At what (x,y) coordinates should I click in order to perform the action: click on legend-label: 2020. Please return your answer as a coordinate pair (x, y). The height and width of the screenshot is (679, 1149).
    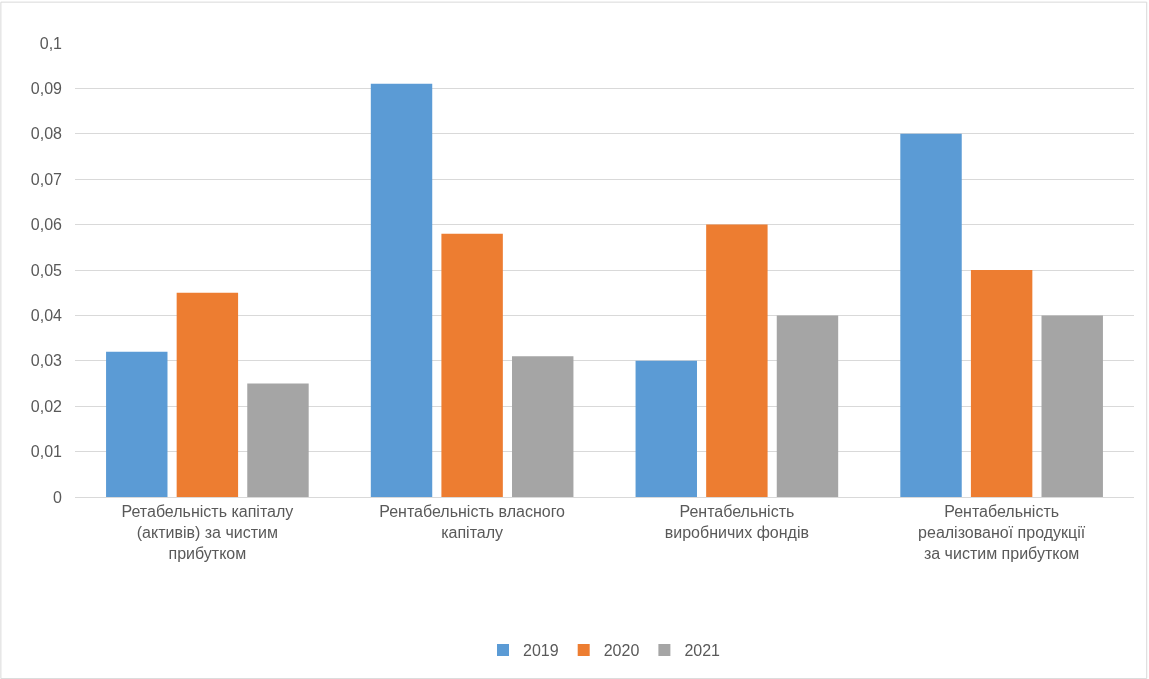
    Looking at the image, I should click on (621, 651).